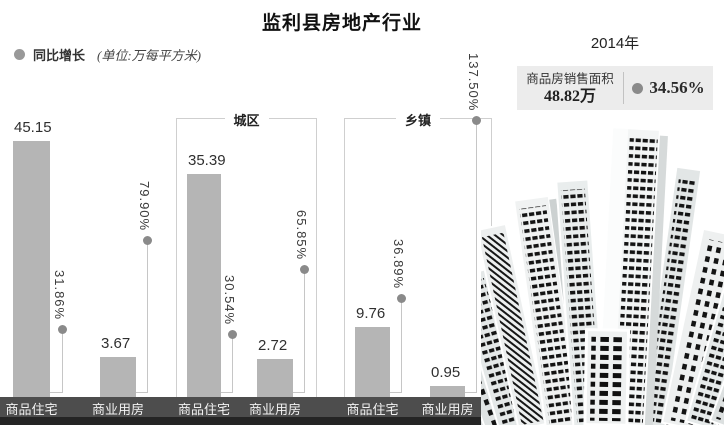 The width and height of the screenshot is (724, 425). I want to click on sales-metric: 商品房销售面积 48.82万, so click(570, 88).